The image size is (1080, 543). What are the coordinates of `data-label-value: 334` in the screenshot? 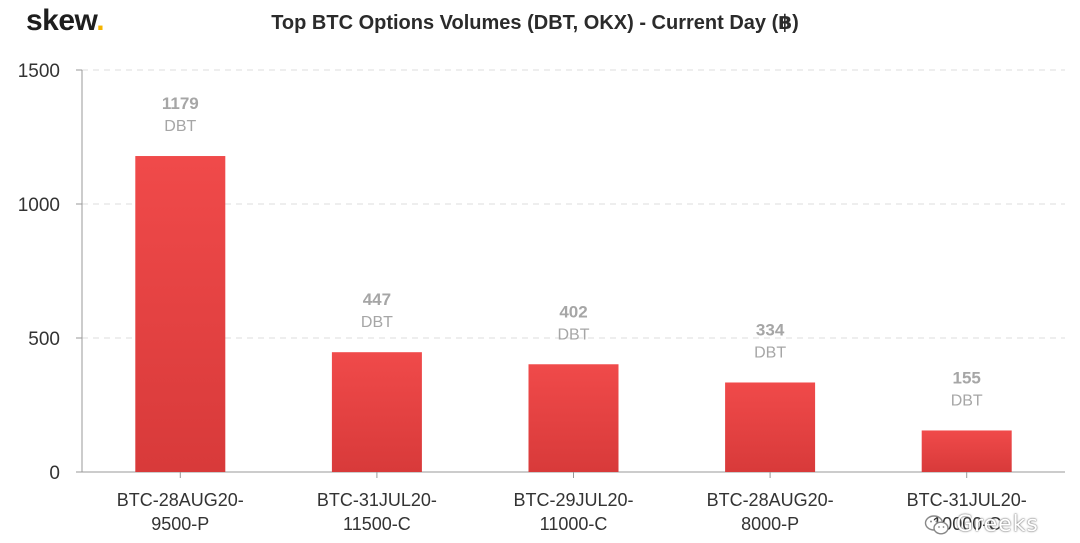 It's located at (770, 329).